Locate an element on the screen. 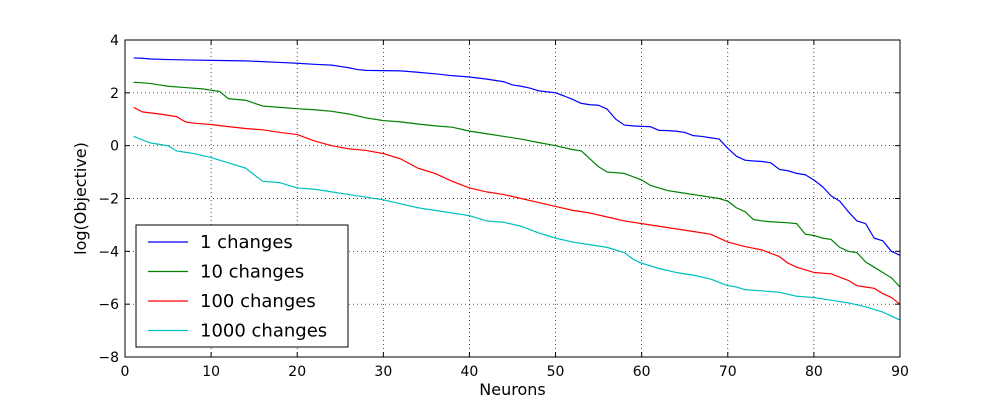 Image resolution: width=1000 pixels, height=410 pixels. x-tick-label: 80 is located at coordinates (814, 372).